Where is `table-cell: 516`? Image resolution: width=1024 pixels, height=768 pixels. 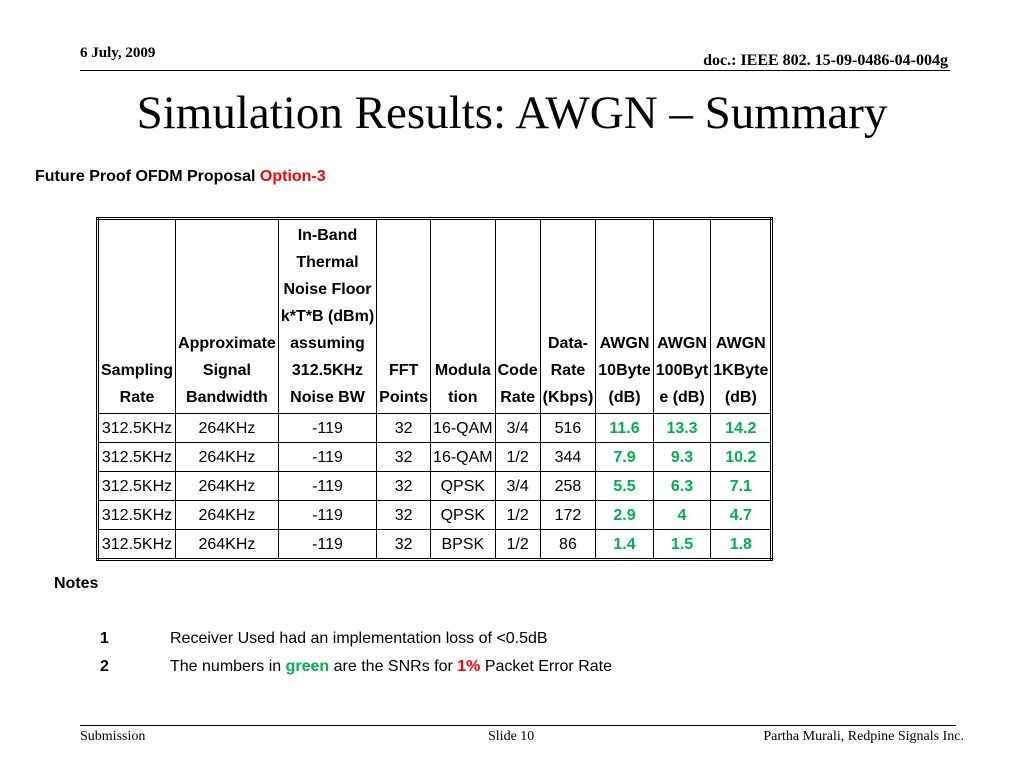
table-cell: 516 is located at coordinates (568, 428).